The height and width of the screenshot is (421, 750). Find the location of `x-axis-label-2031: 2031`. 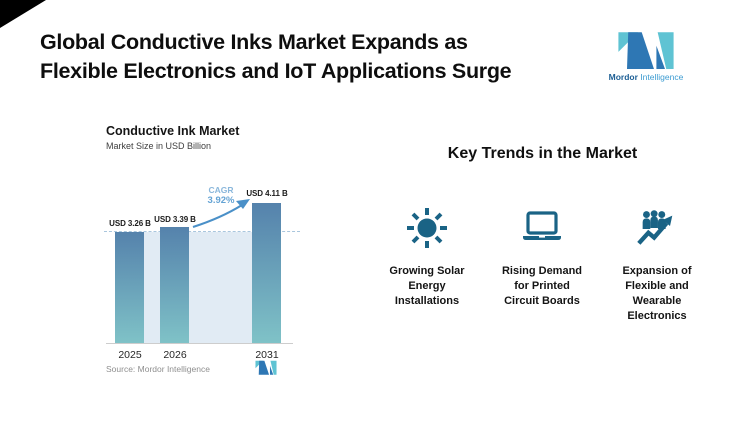

x-axis-label-2031: 2031 is located at coordinates (267, 355).